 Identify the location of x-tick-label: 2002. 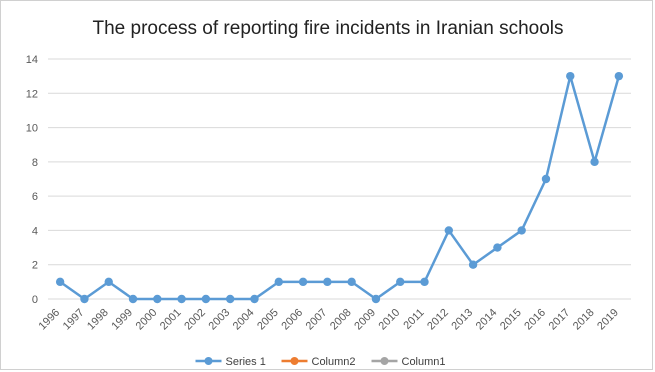
(195, 320).